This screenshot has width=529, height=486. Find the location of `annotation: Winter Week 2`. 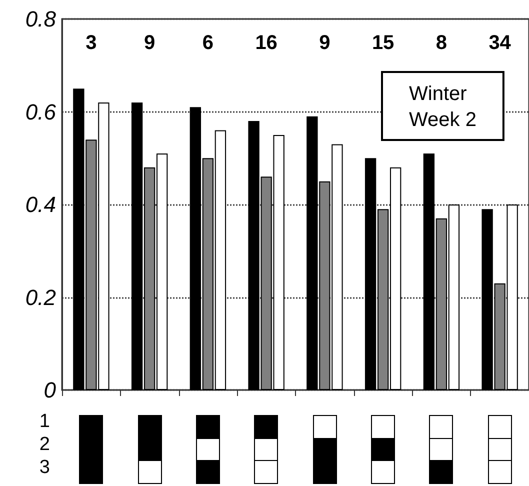

annotation: Winter Week 2 is located at coordinates (442, 107).